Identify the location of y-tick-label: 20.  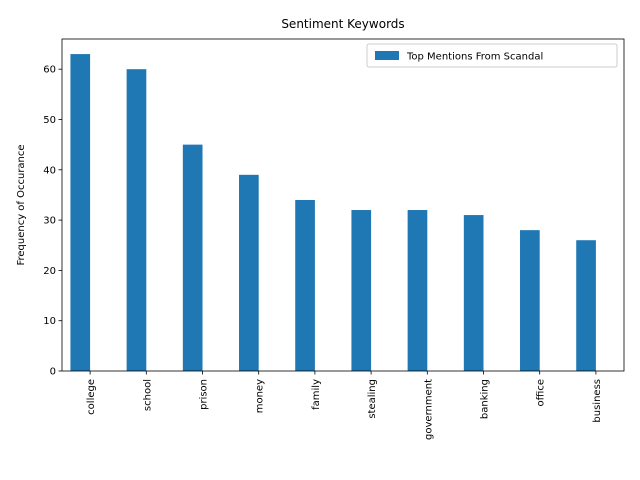
(49, 271).